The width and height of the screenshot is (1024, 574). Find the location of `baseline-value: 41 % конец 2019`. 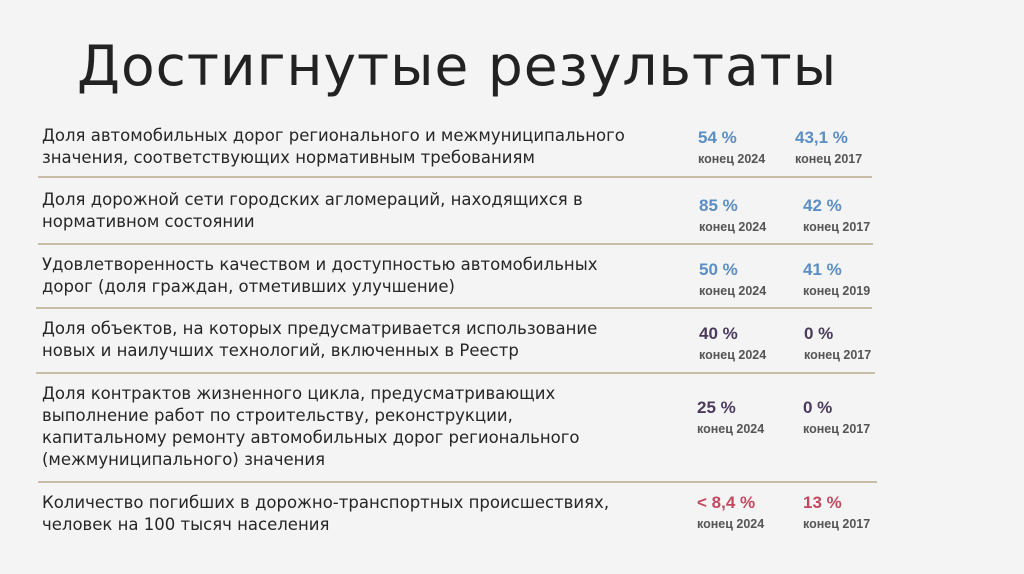

baseline-value: 41 % конец 2019 is located at coordinates (837, 279).